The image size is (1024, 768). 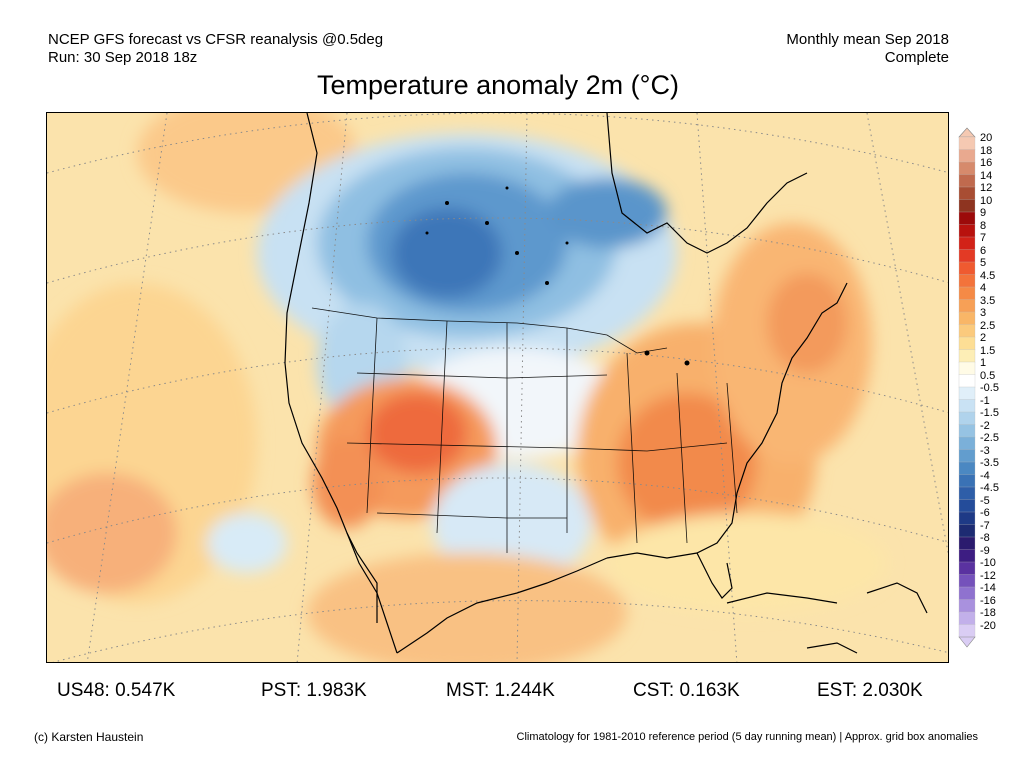 What do you see at coordinates (986, 175) in the screenshot?
I see `legend-label: 14` at bounding box center [986, 175].